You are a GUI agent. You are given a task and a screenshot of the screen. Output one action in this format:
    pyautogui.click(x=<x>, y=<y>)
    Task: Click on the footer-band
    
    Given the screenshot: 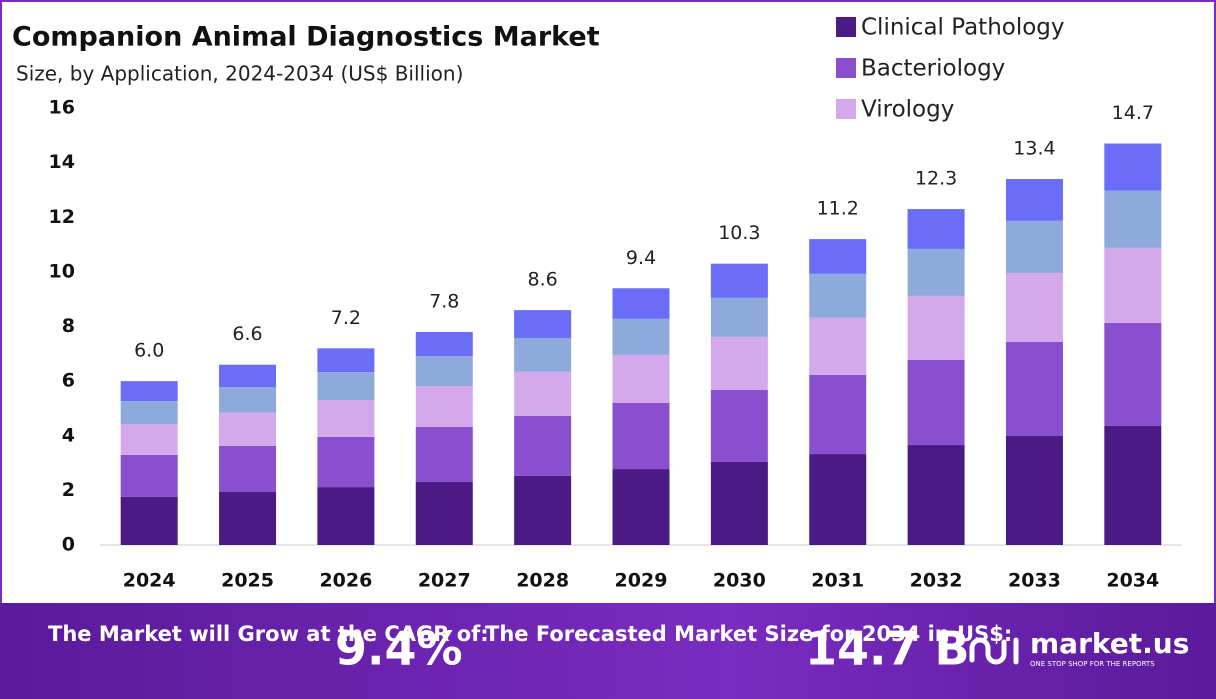 What is the action you would take?
    pyautogui.click(x=608, y=651)
    